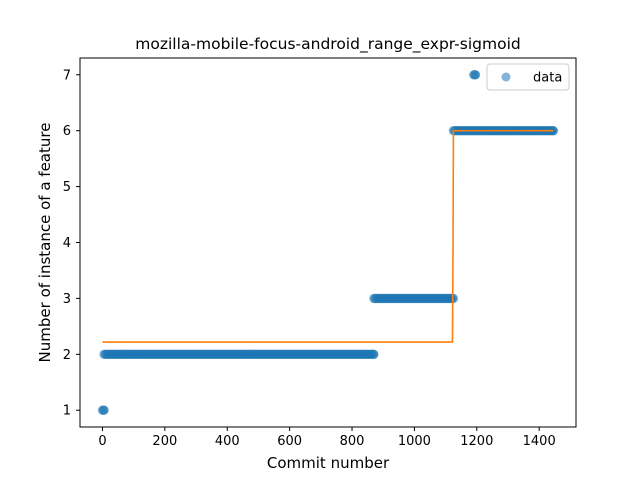  I want to click on y-tick-label: 1, so click(67, 411).